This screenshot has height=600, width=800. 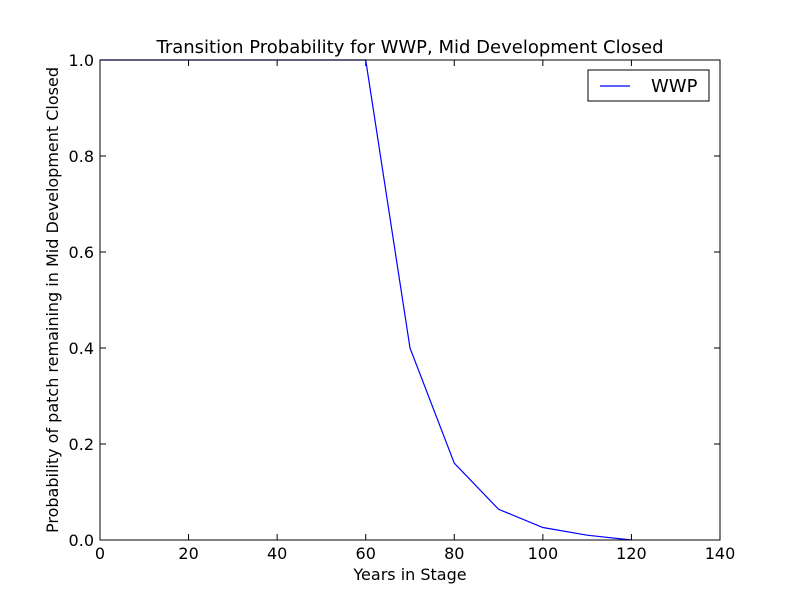 What do you see at coordinates (720, 553) in the screenshot?
I see `x-tick-label: 140` at bounding box center [720, 553].